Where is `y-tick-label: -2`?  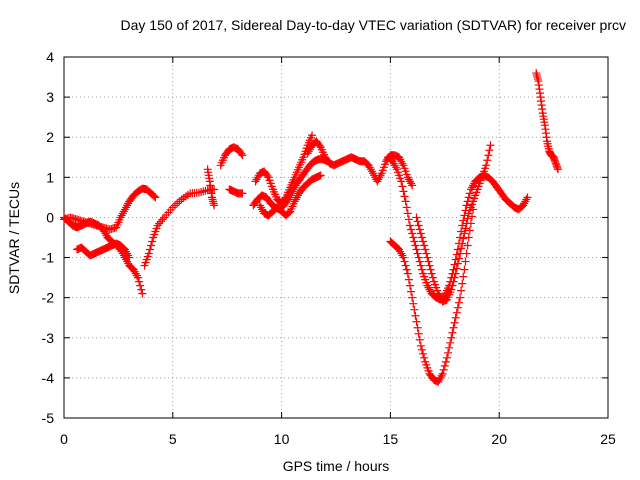 y-tick-label: -2 is located at coordinates (48, 298).